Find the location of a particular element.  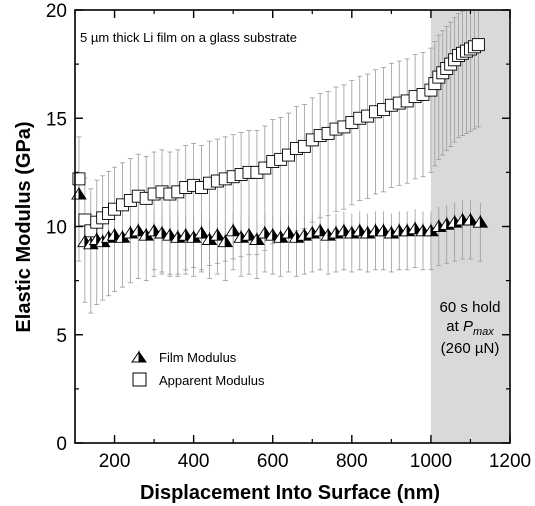

legend-film-modulus-marker-right is located at coordinates (142, 356).